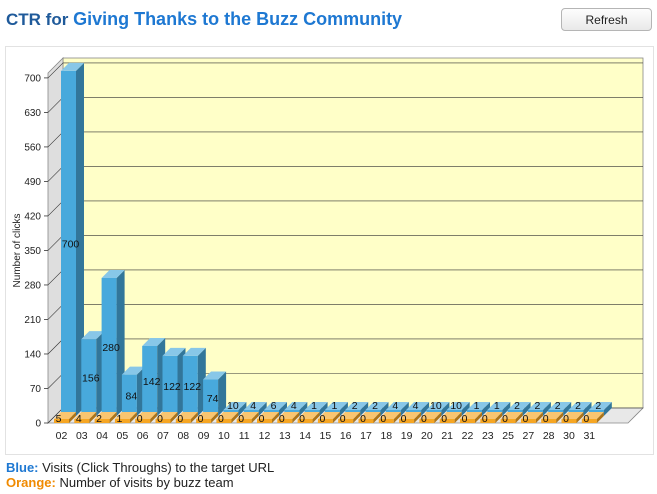 This screenshot has width=657, height=494. I want to click on y-tick-label-420: 420, so click(32, 216).